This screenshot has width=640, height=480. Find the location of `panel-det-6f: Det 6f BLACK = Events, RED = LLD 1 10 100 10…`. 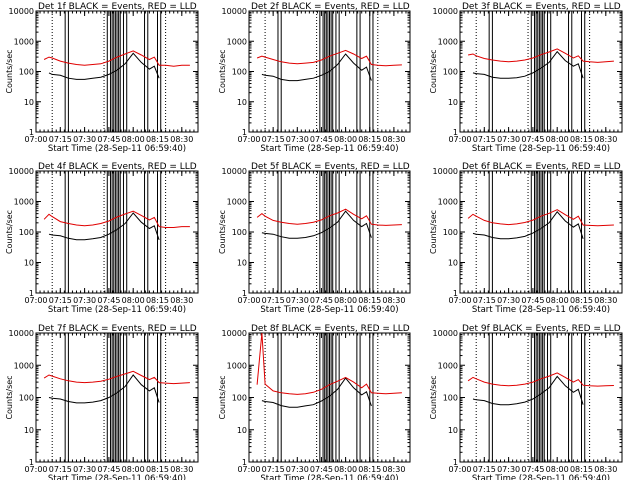

panel-det-6f: Det 6f BLACK = Events, RED = LLD 1 10 100 10… is located at coordinates (526, 238).